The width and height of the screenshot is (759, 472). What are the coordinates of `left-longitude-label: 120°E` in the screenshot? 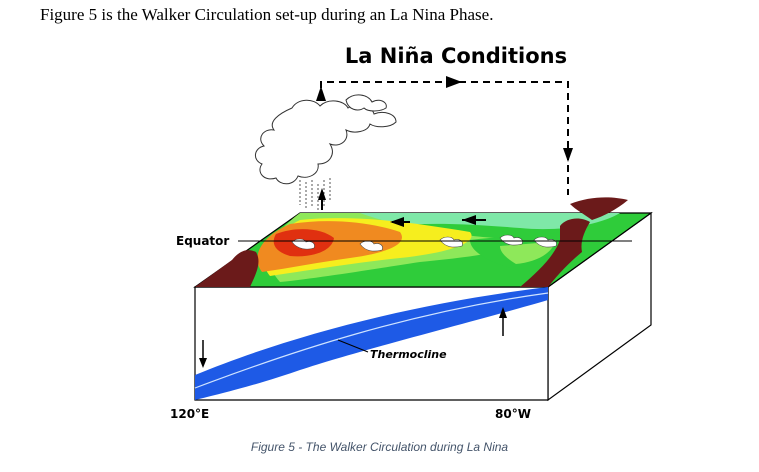 It's located at (189, 414).